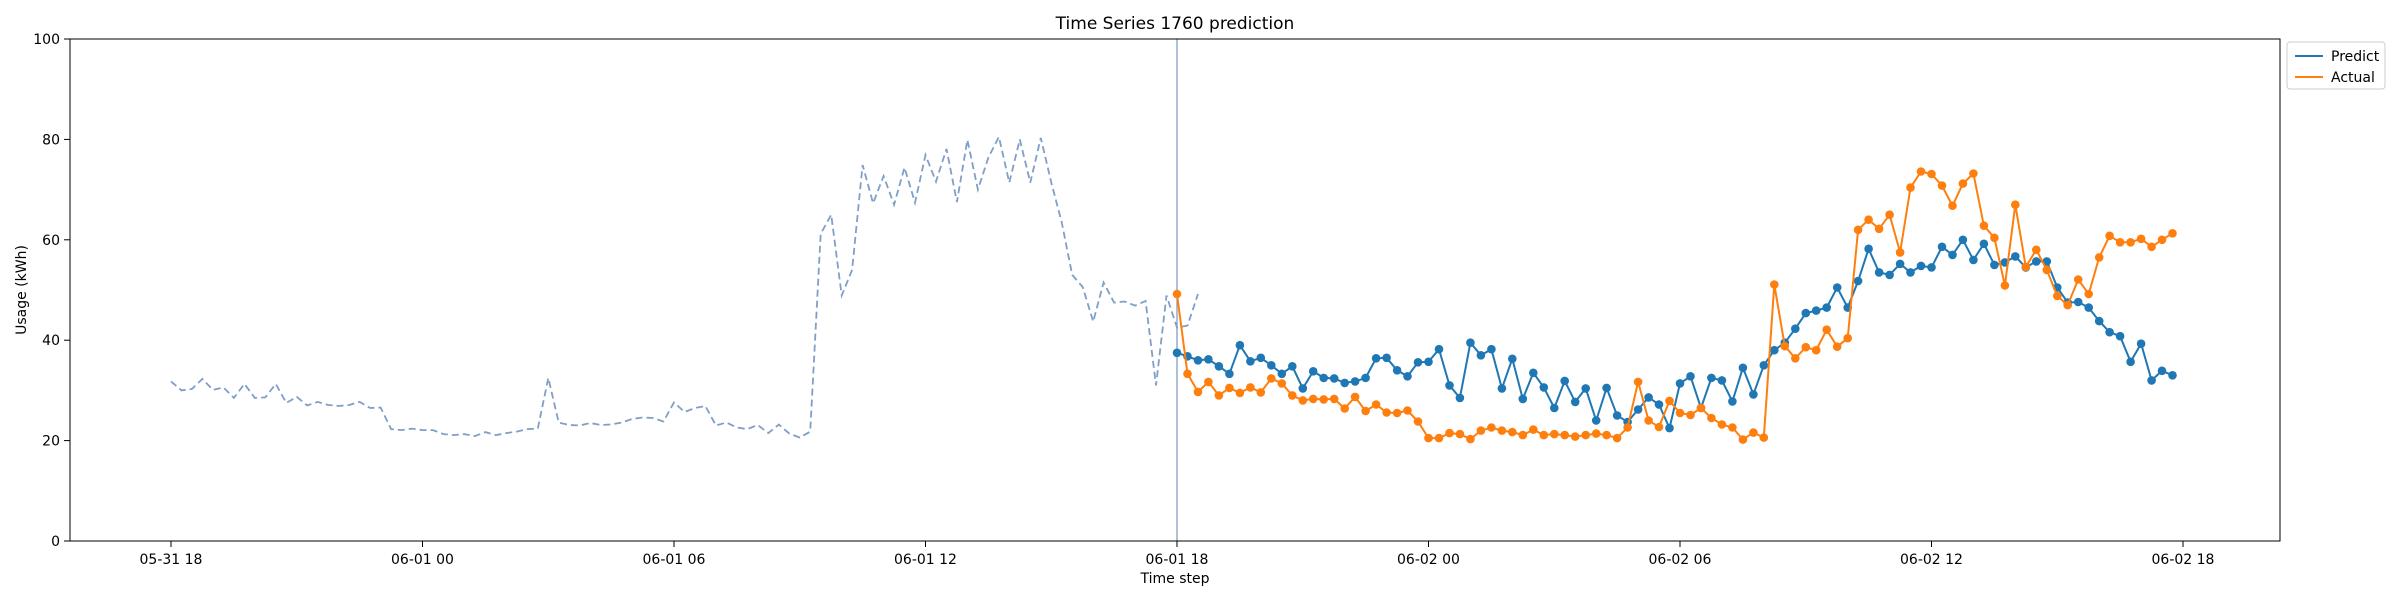  Describe the element at coordinates (51, 140) in the screenshot. I see `y-tick-label: 80` at that location.